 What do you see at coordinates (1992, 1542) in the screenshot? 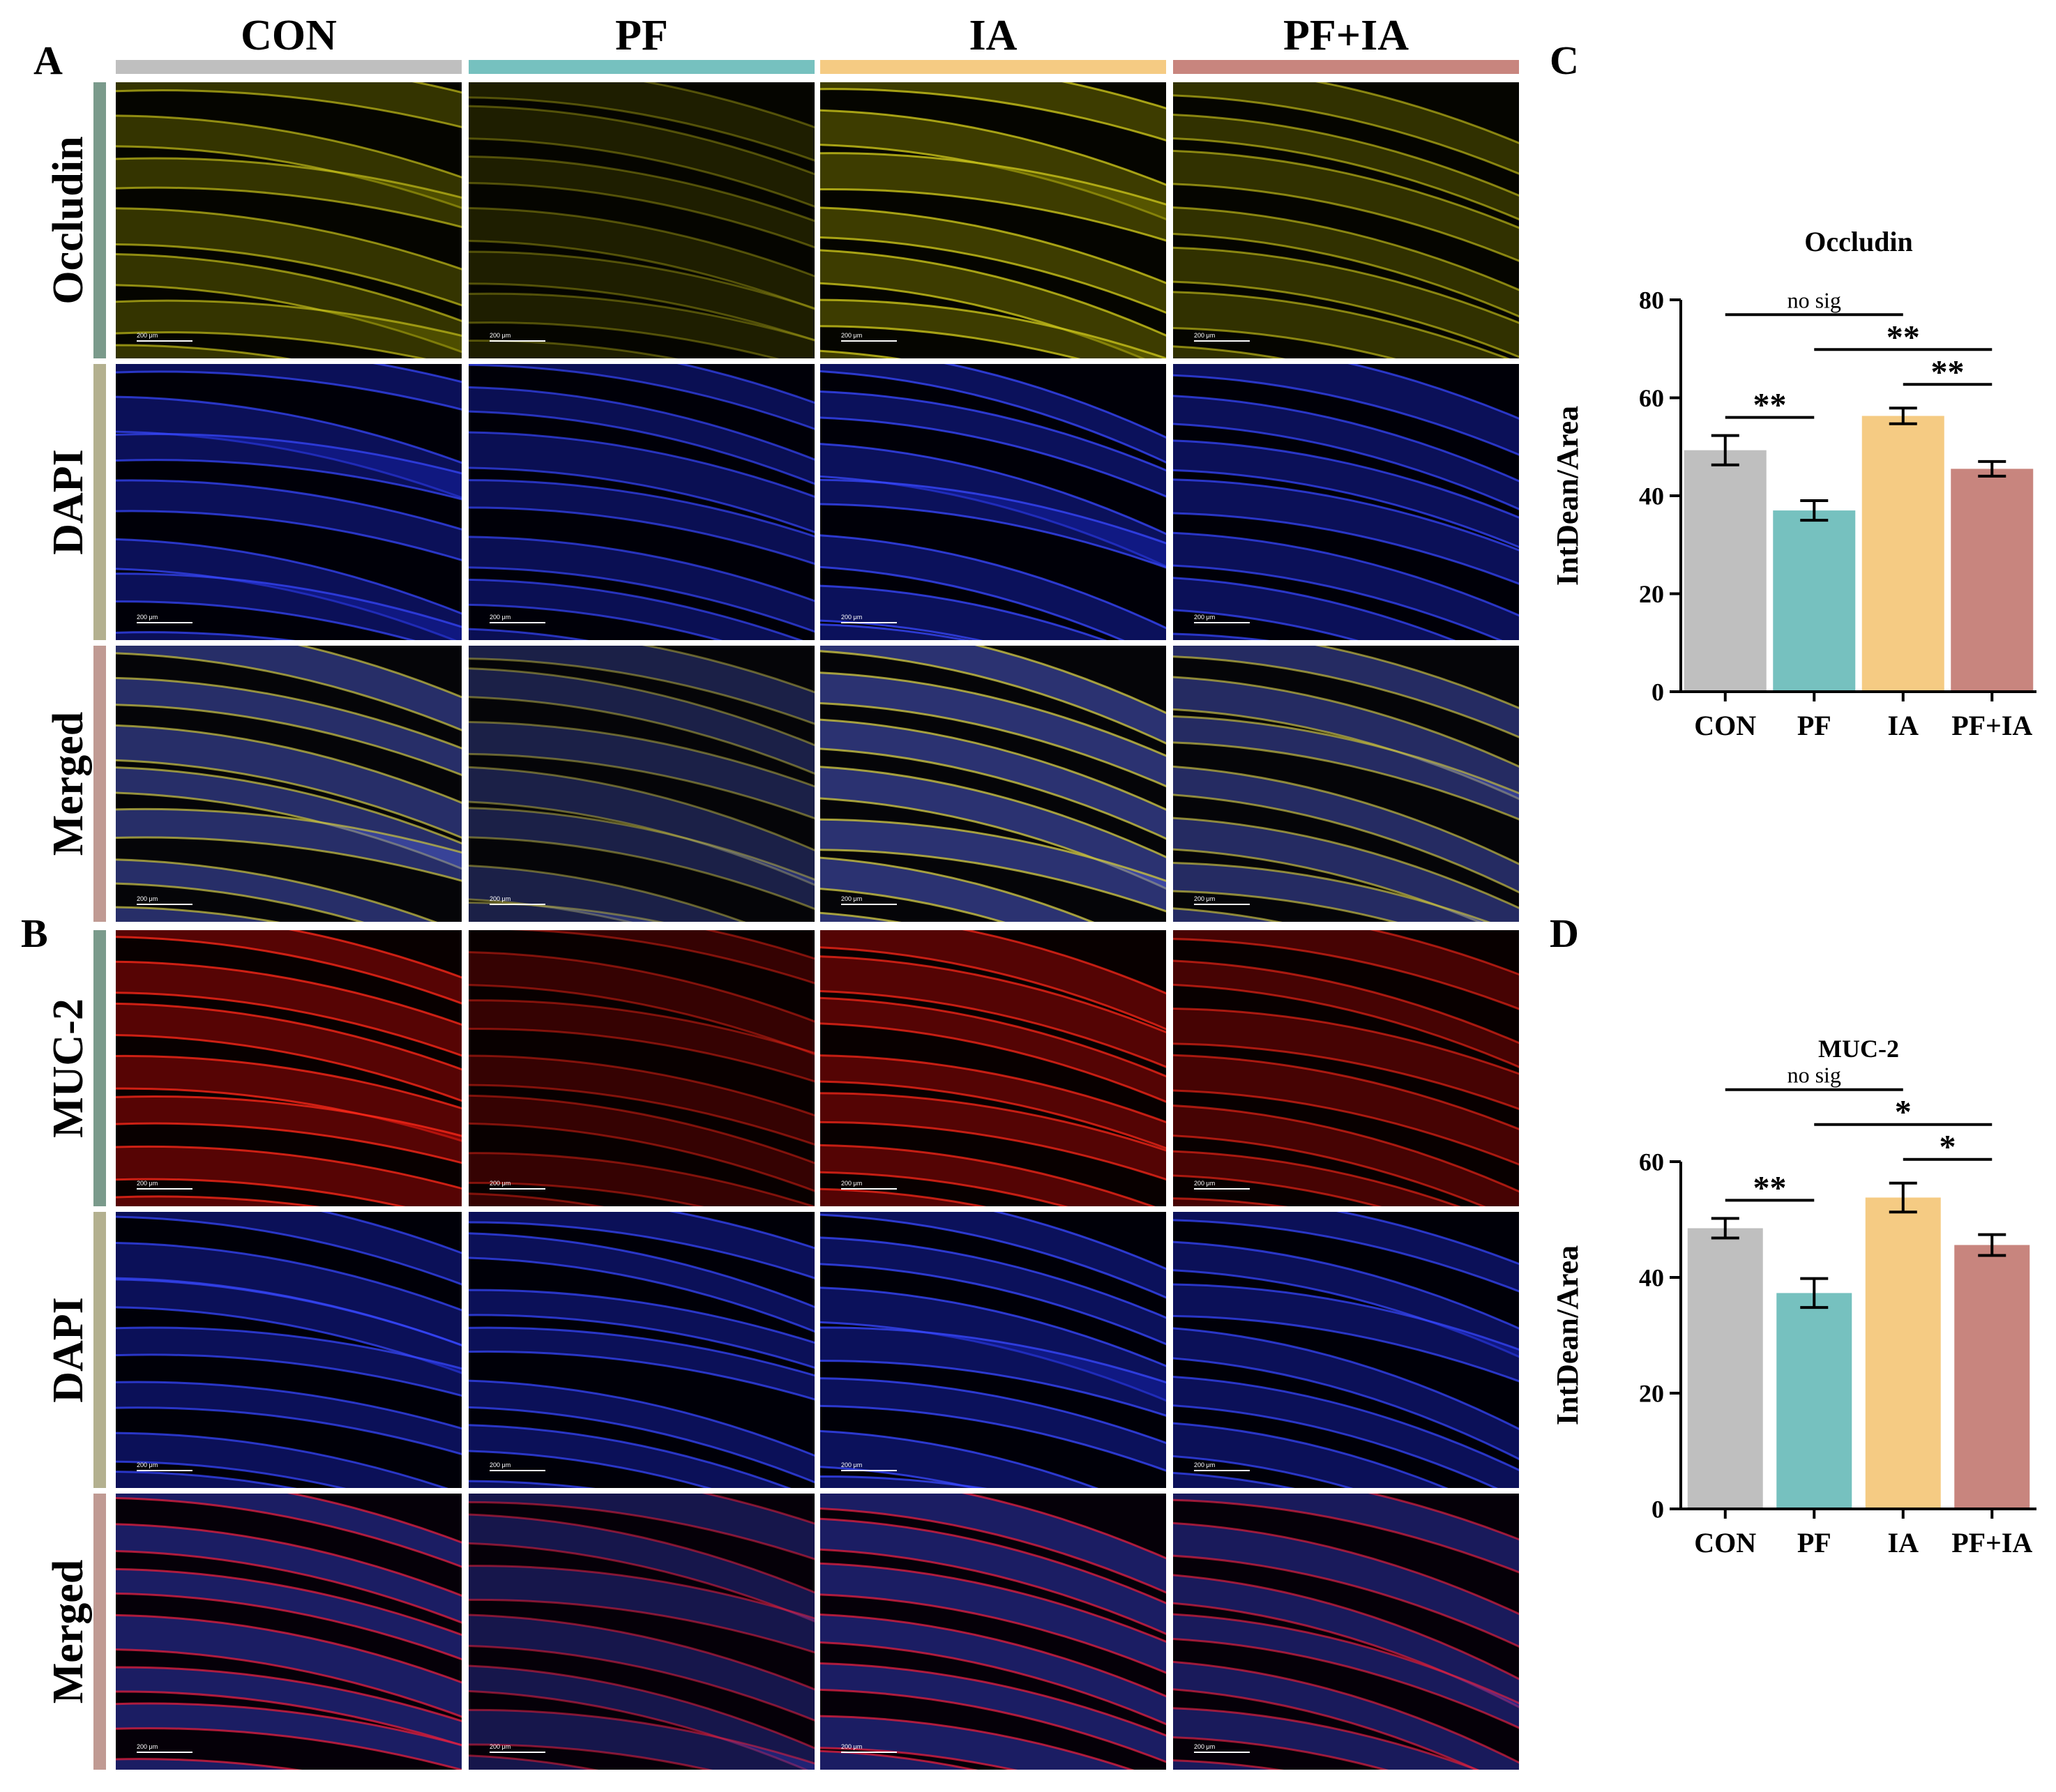
I see `x-tick-label: PF+IA` at bounding box center [1992, 1542].